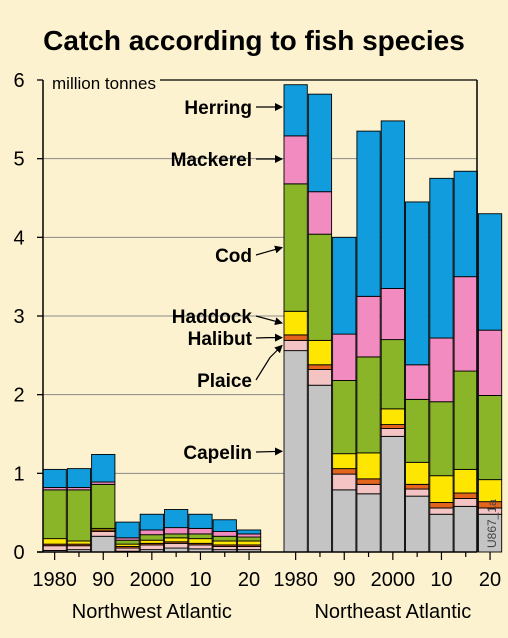  Describe the element at coordinates (392, 612) in the screenshot. I see `group-label: Northeast Atlantic` at that location.